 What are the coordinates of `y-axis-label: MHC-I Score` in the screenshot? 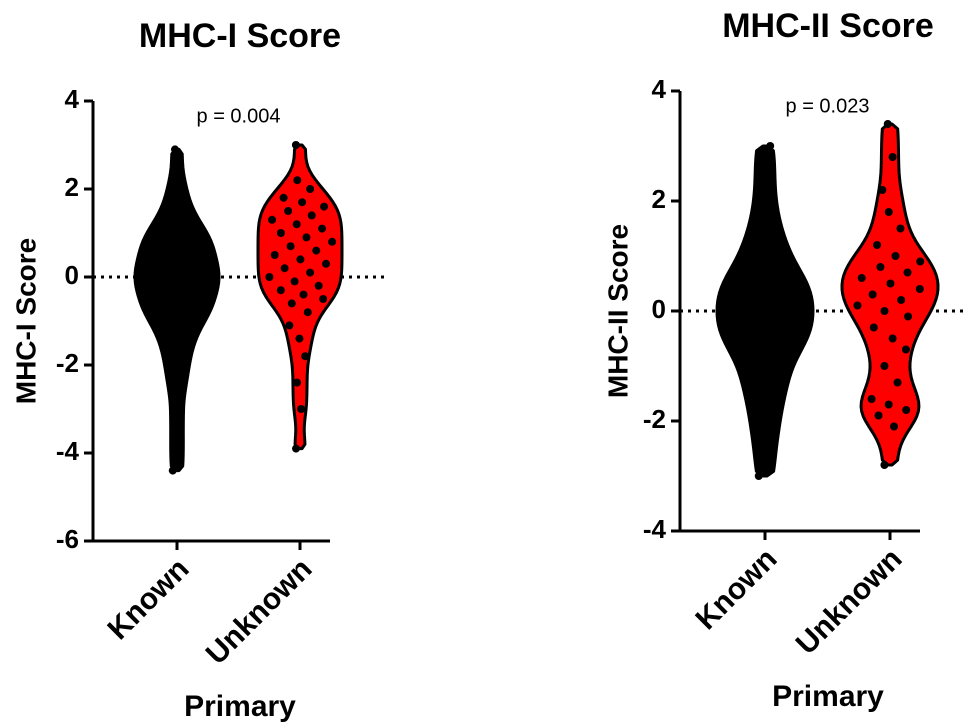 It's located at (25, 321).